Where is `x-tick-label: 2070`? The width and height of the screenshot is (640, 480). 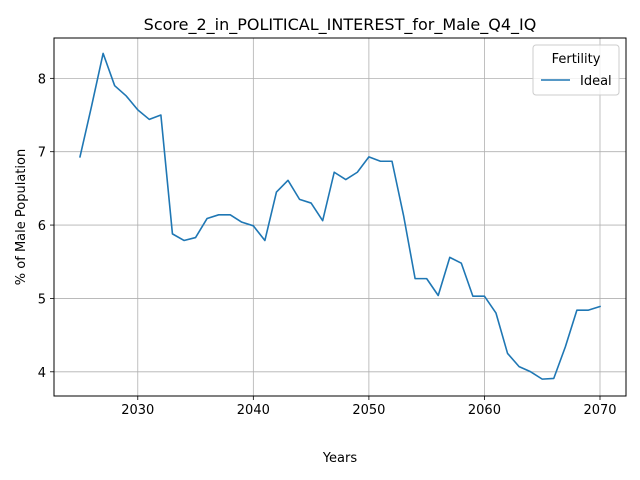 x-tick-label: 2070 is located at coordinates (599, 410).